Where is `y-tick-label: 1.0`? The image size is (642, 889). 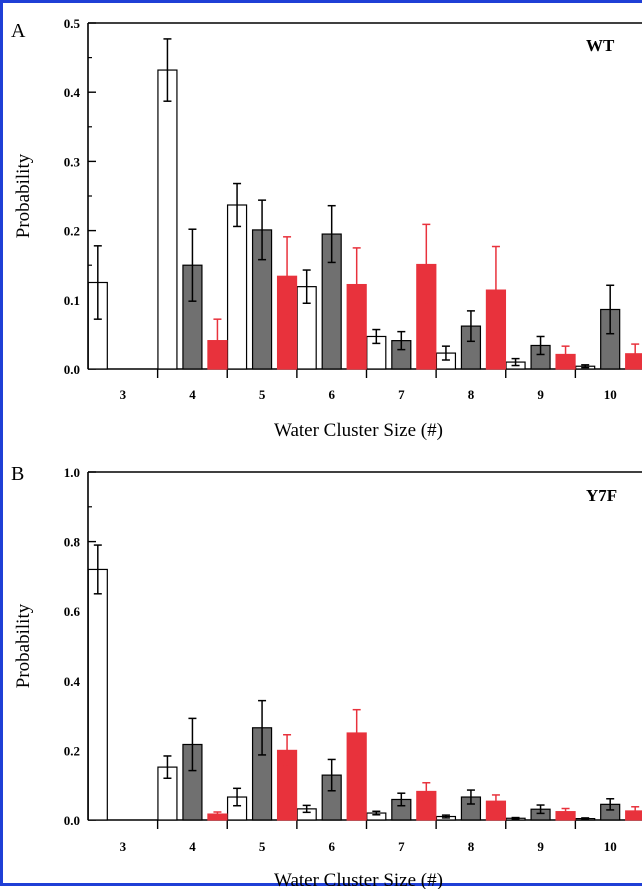 y-tick-label: 1.0 is located at coordinates (72, 472).